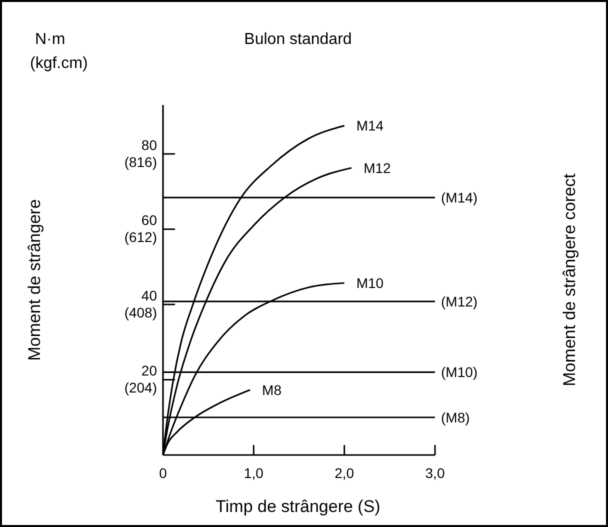  Describe the element at coordinates (459, 198) in the screenshot. I see `ref-line-label: (M14)` at that location.